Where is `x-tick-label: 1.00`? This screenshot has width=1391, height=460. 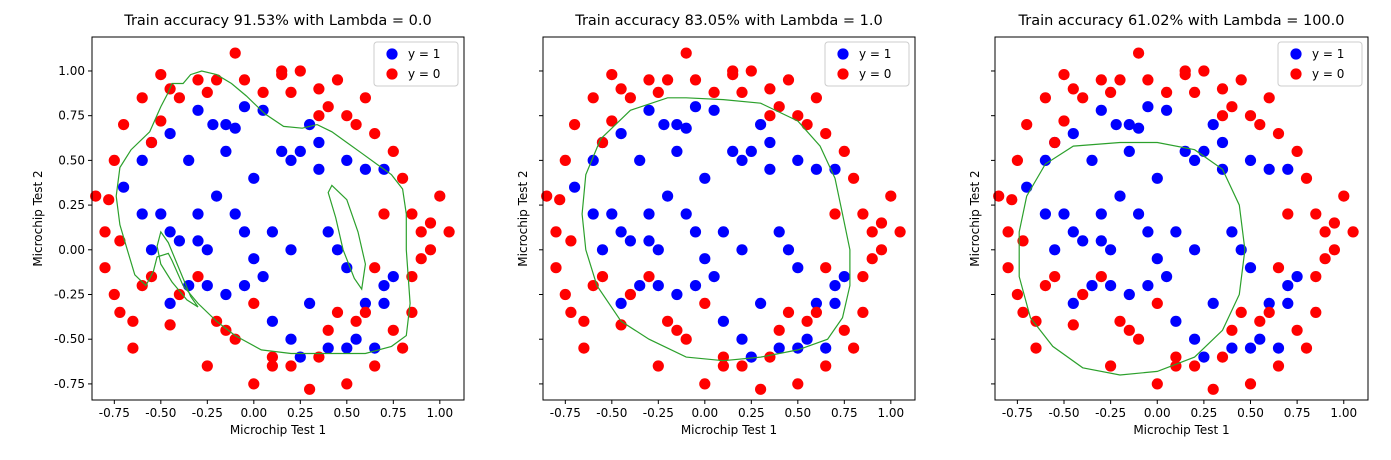
x-tick-label: 1.00 is located at coordinates (439, 413).